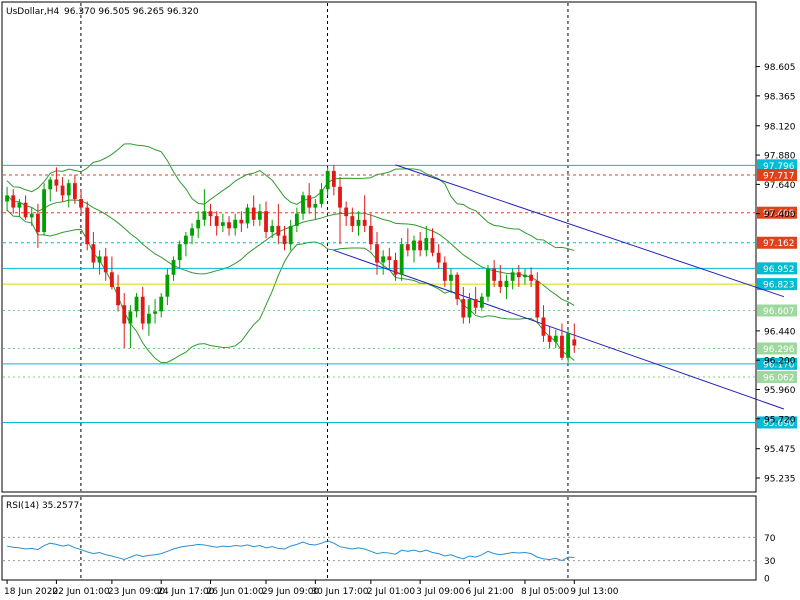 The height and width of the screenshot is (600, 800). I want to click on time-tick-label: 3 Jul 09:00, so click(440, 592).